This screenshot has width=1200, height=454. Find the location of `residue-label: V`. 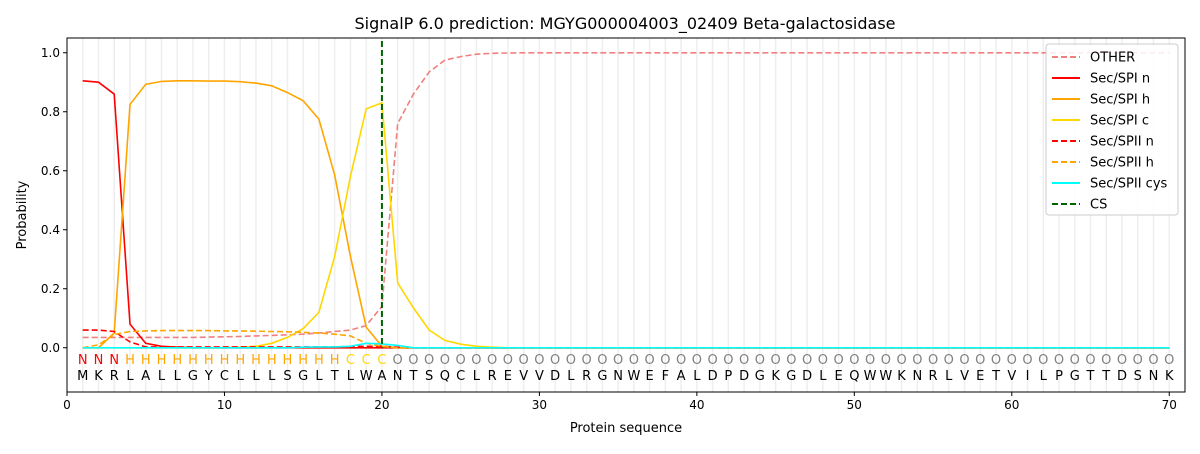

residue-label: V is located at coordinates (964, 376).